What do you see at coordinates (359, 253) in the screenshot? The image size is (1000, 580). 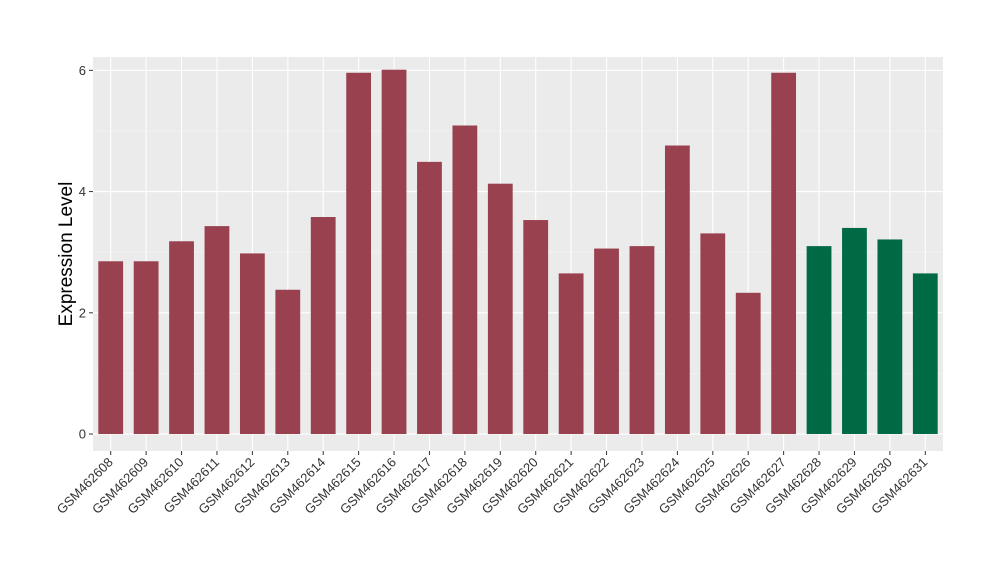 I see `bar-GSM462615` at bounding box center [359, 253].